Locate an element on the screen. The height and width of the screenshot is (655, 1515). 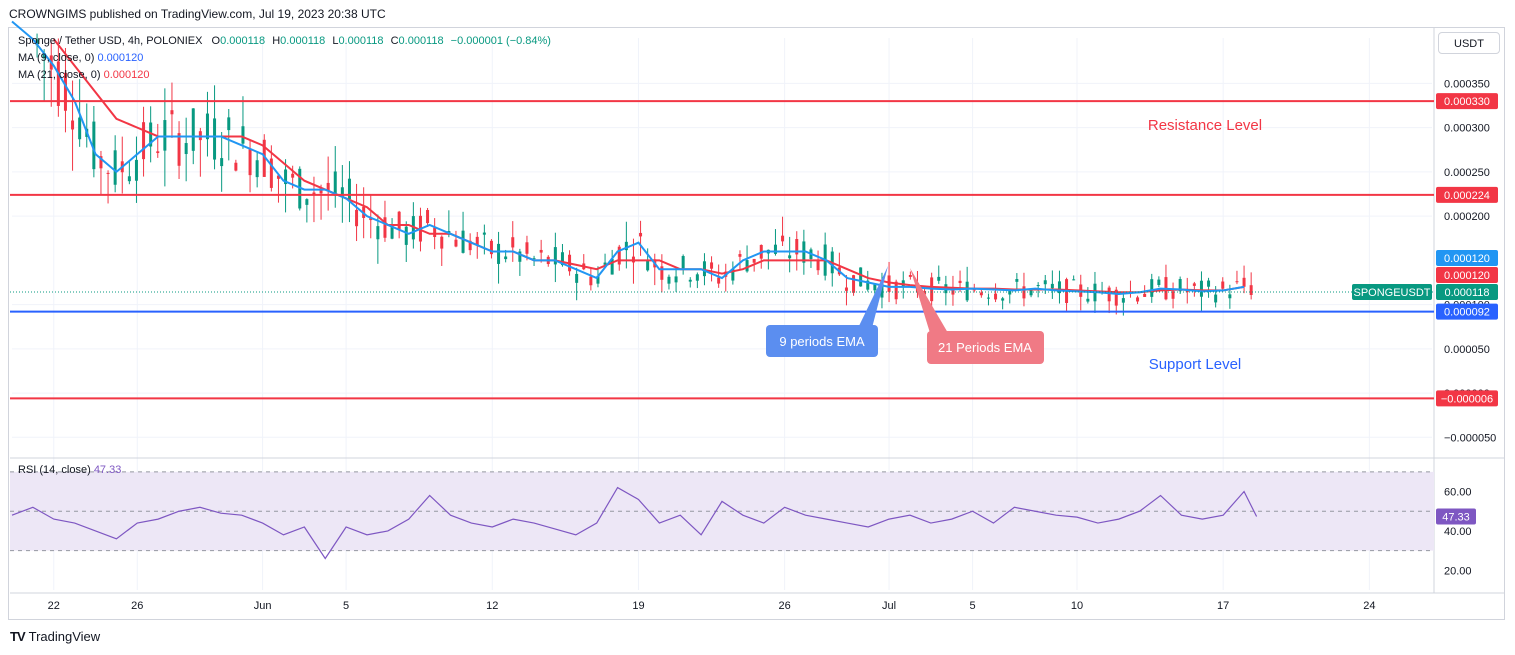
support-price-text: 0.000092 is located at coordinates (1467, 313).